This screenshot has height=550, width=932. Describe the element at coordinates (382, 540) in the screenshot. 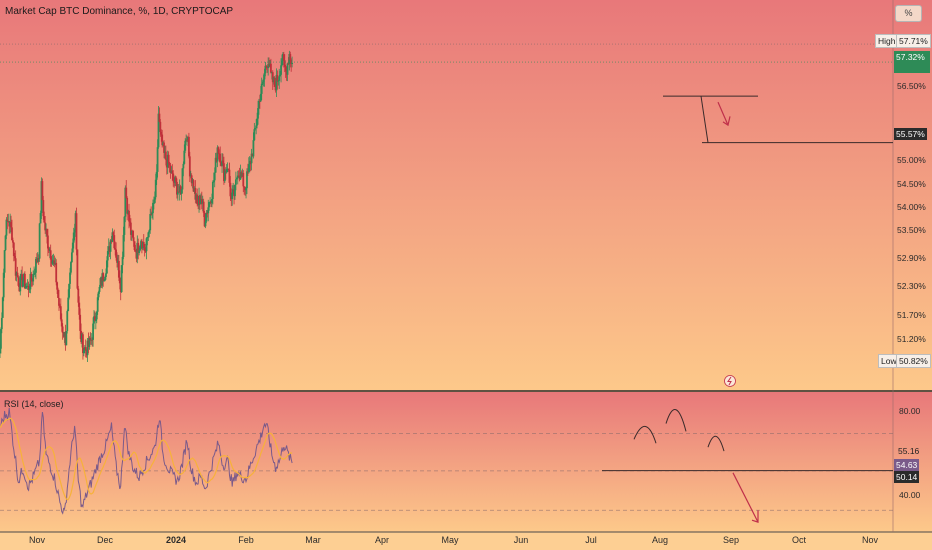

I see `x-tick-label: Apr` at that location.